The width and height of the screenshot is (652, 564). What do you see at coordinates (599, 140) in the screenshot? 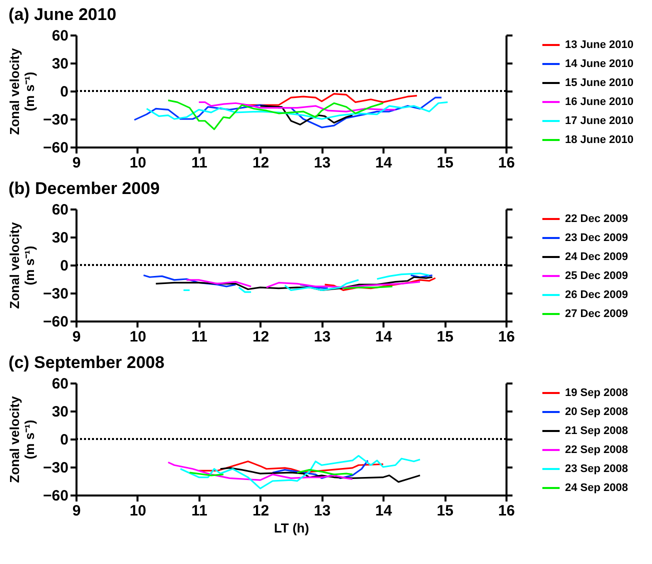
I see `legend-label: 18 June 2010` at bounding box center [599, 140].